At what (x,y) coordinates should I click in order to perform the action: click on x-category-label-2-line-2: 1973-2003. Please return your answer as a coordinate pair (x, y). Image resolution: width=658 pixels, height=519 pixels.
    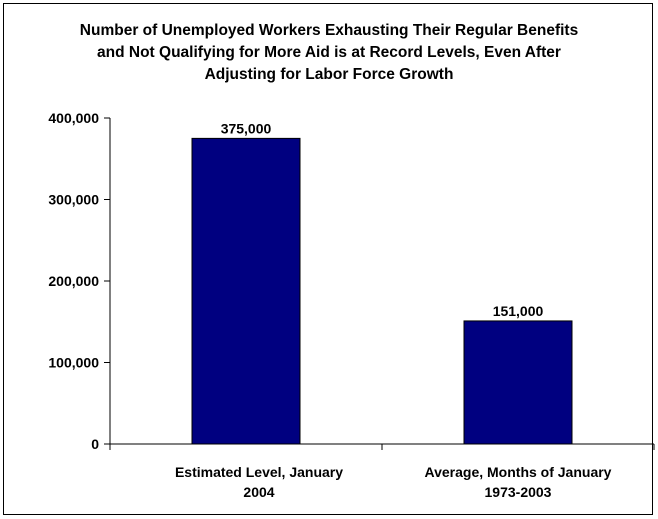
    Looking at the image, I should click on (518, 492).